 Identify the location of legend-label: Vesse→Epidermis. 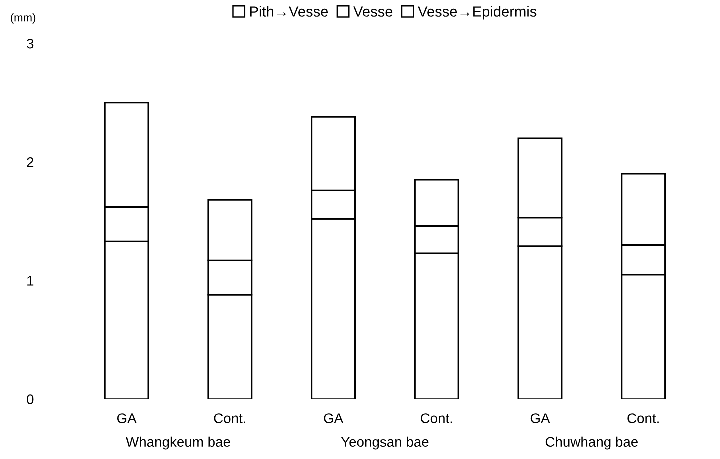
(477, 13).